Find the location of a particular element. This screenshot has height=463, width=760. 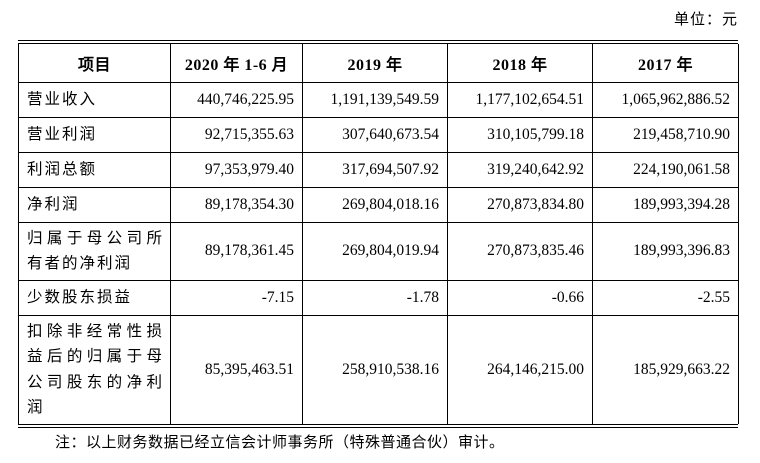

column-header-2018: 2018 年 is located at coordinates (520, 63).